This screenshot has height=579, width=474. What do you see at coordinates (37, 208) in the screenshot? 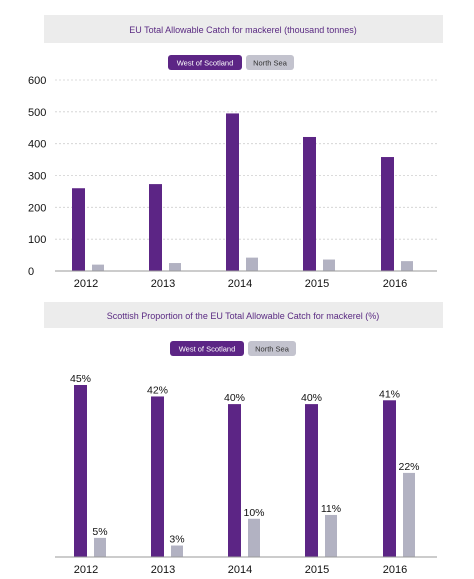
I see `y-tick-label: 200` at bounding box center [37, 208].